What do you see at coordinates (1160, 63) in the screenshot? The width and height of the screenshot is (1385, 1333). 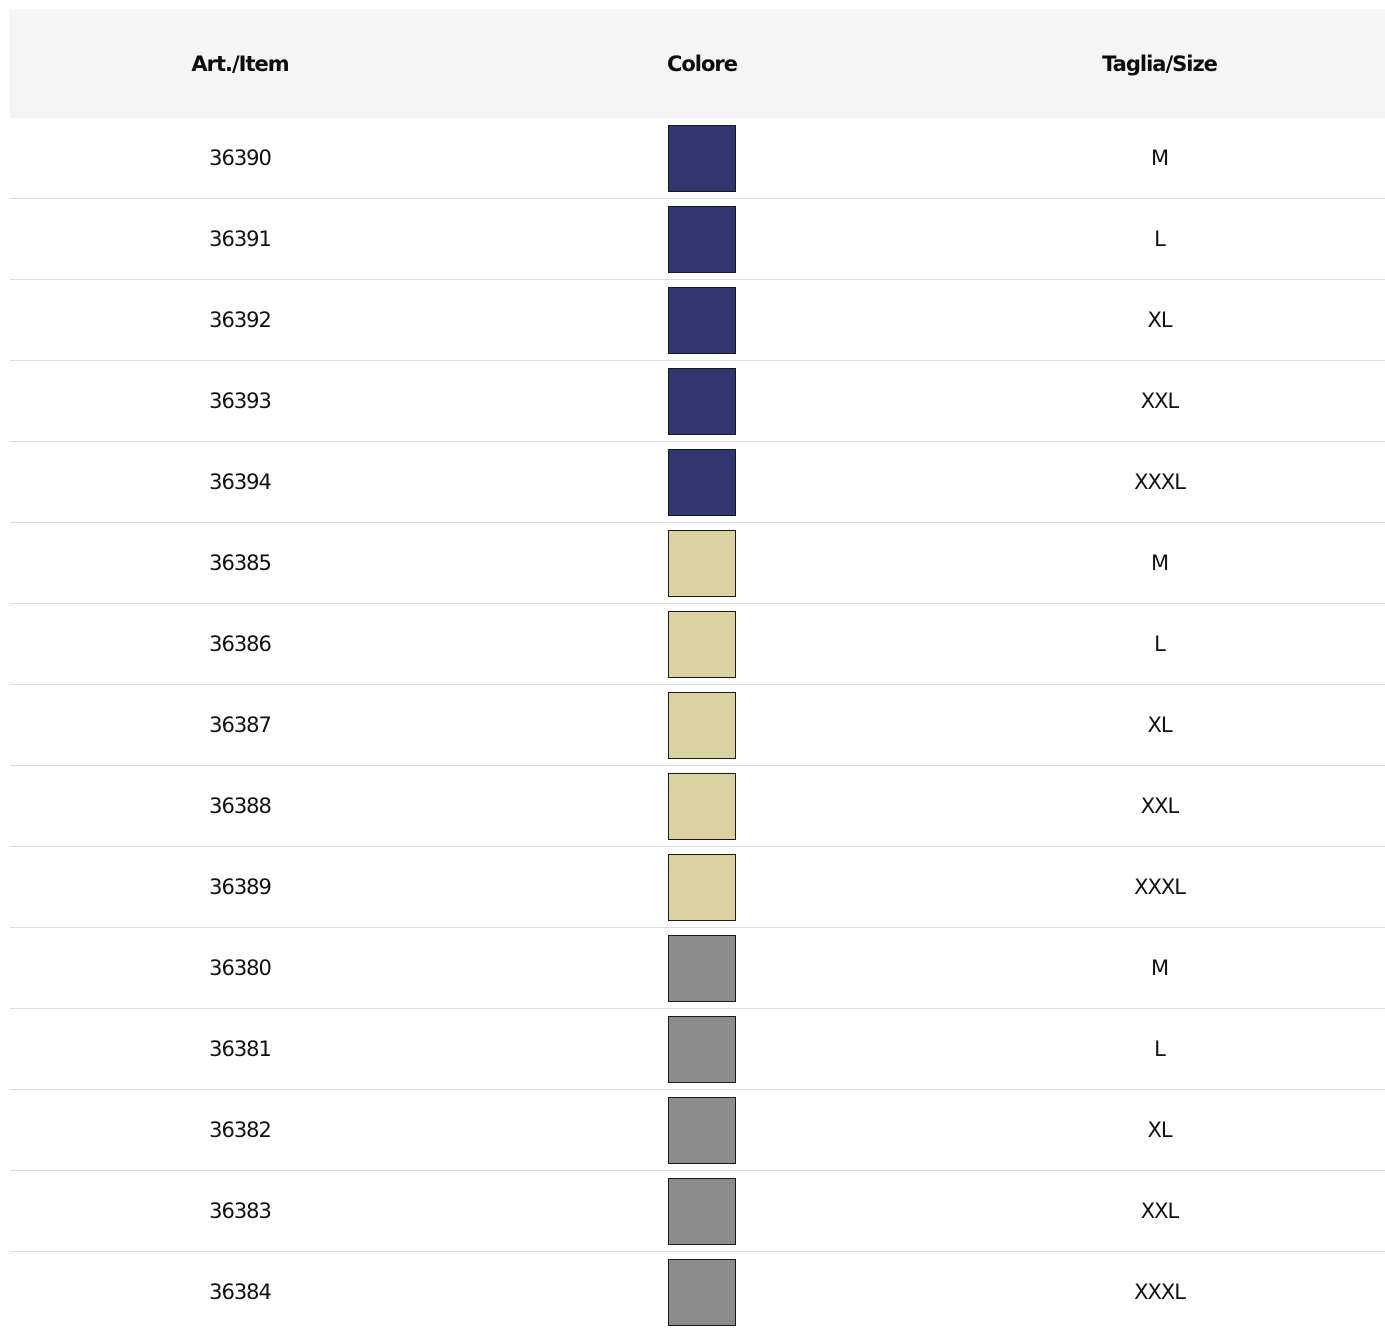 I see `header-size: Taglia/Size` at bounding box center [1160, 63].